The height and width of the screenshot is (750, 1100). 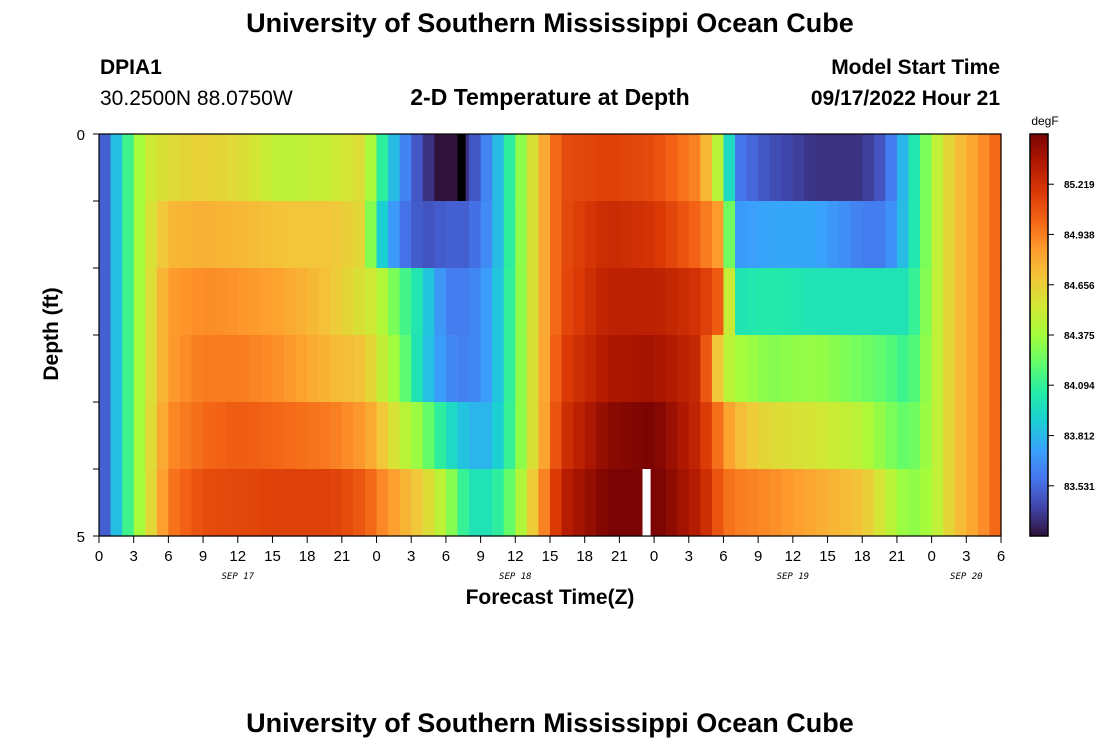 What do you see at coordinates (793, 556) in the screenshot?
I see `x-tick-label: 12` at bounding box center [793, 556].